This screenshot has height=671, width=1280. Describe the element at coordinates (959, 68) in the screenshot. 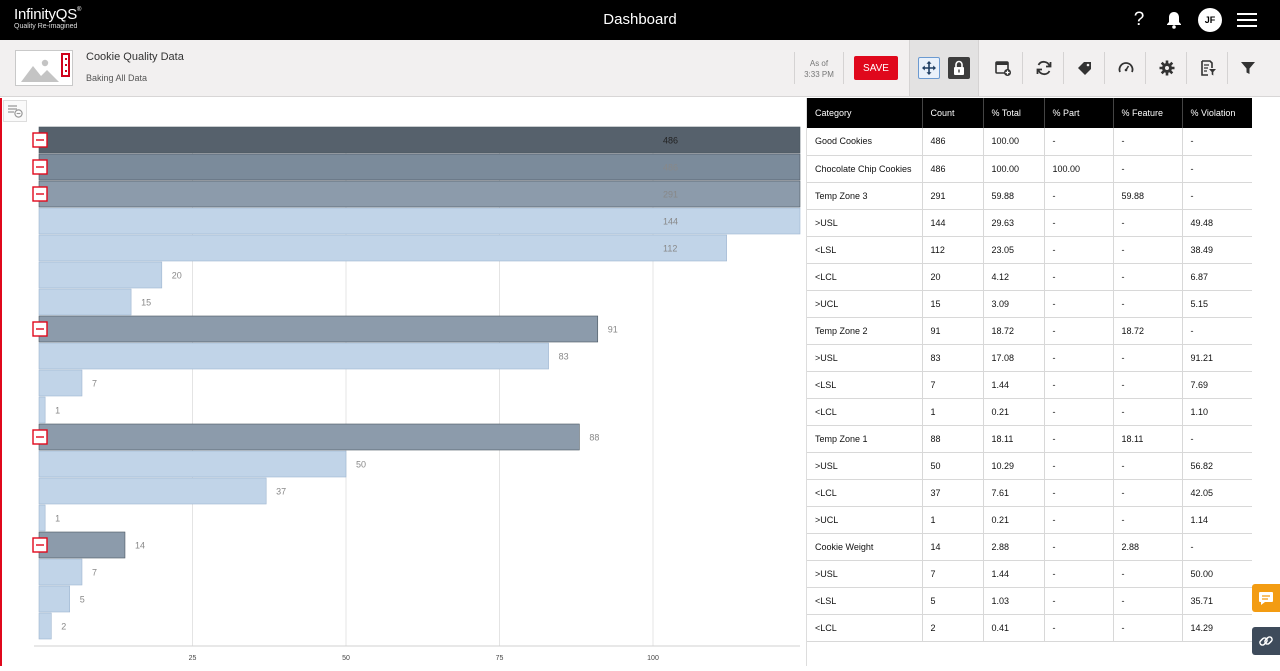

I see `lock-icon` at that location.